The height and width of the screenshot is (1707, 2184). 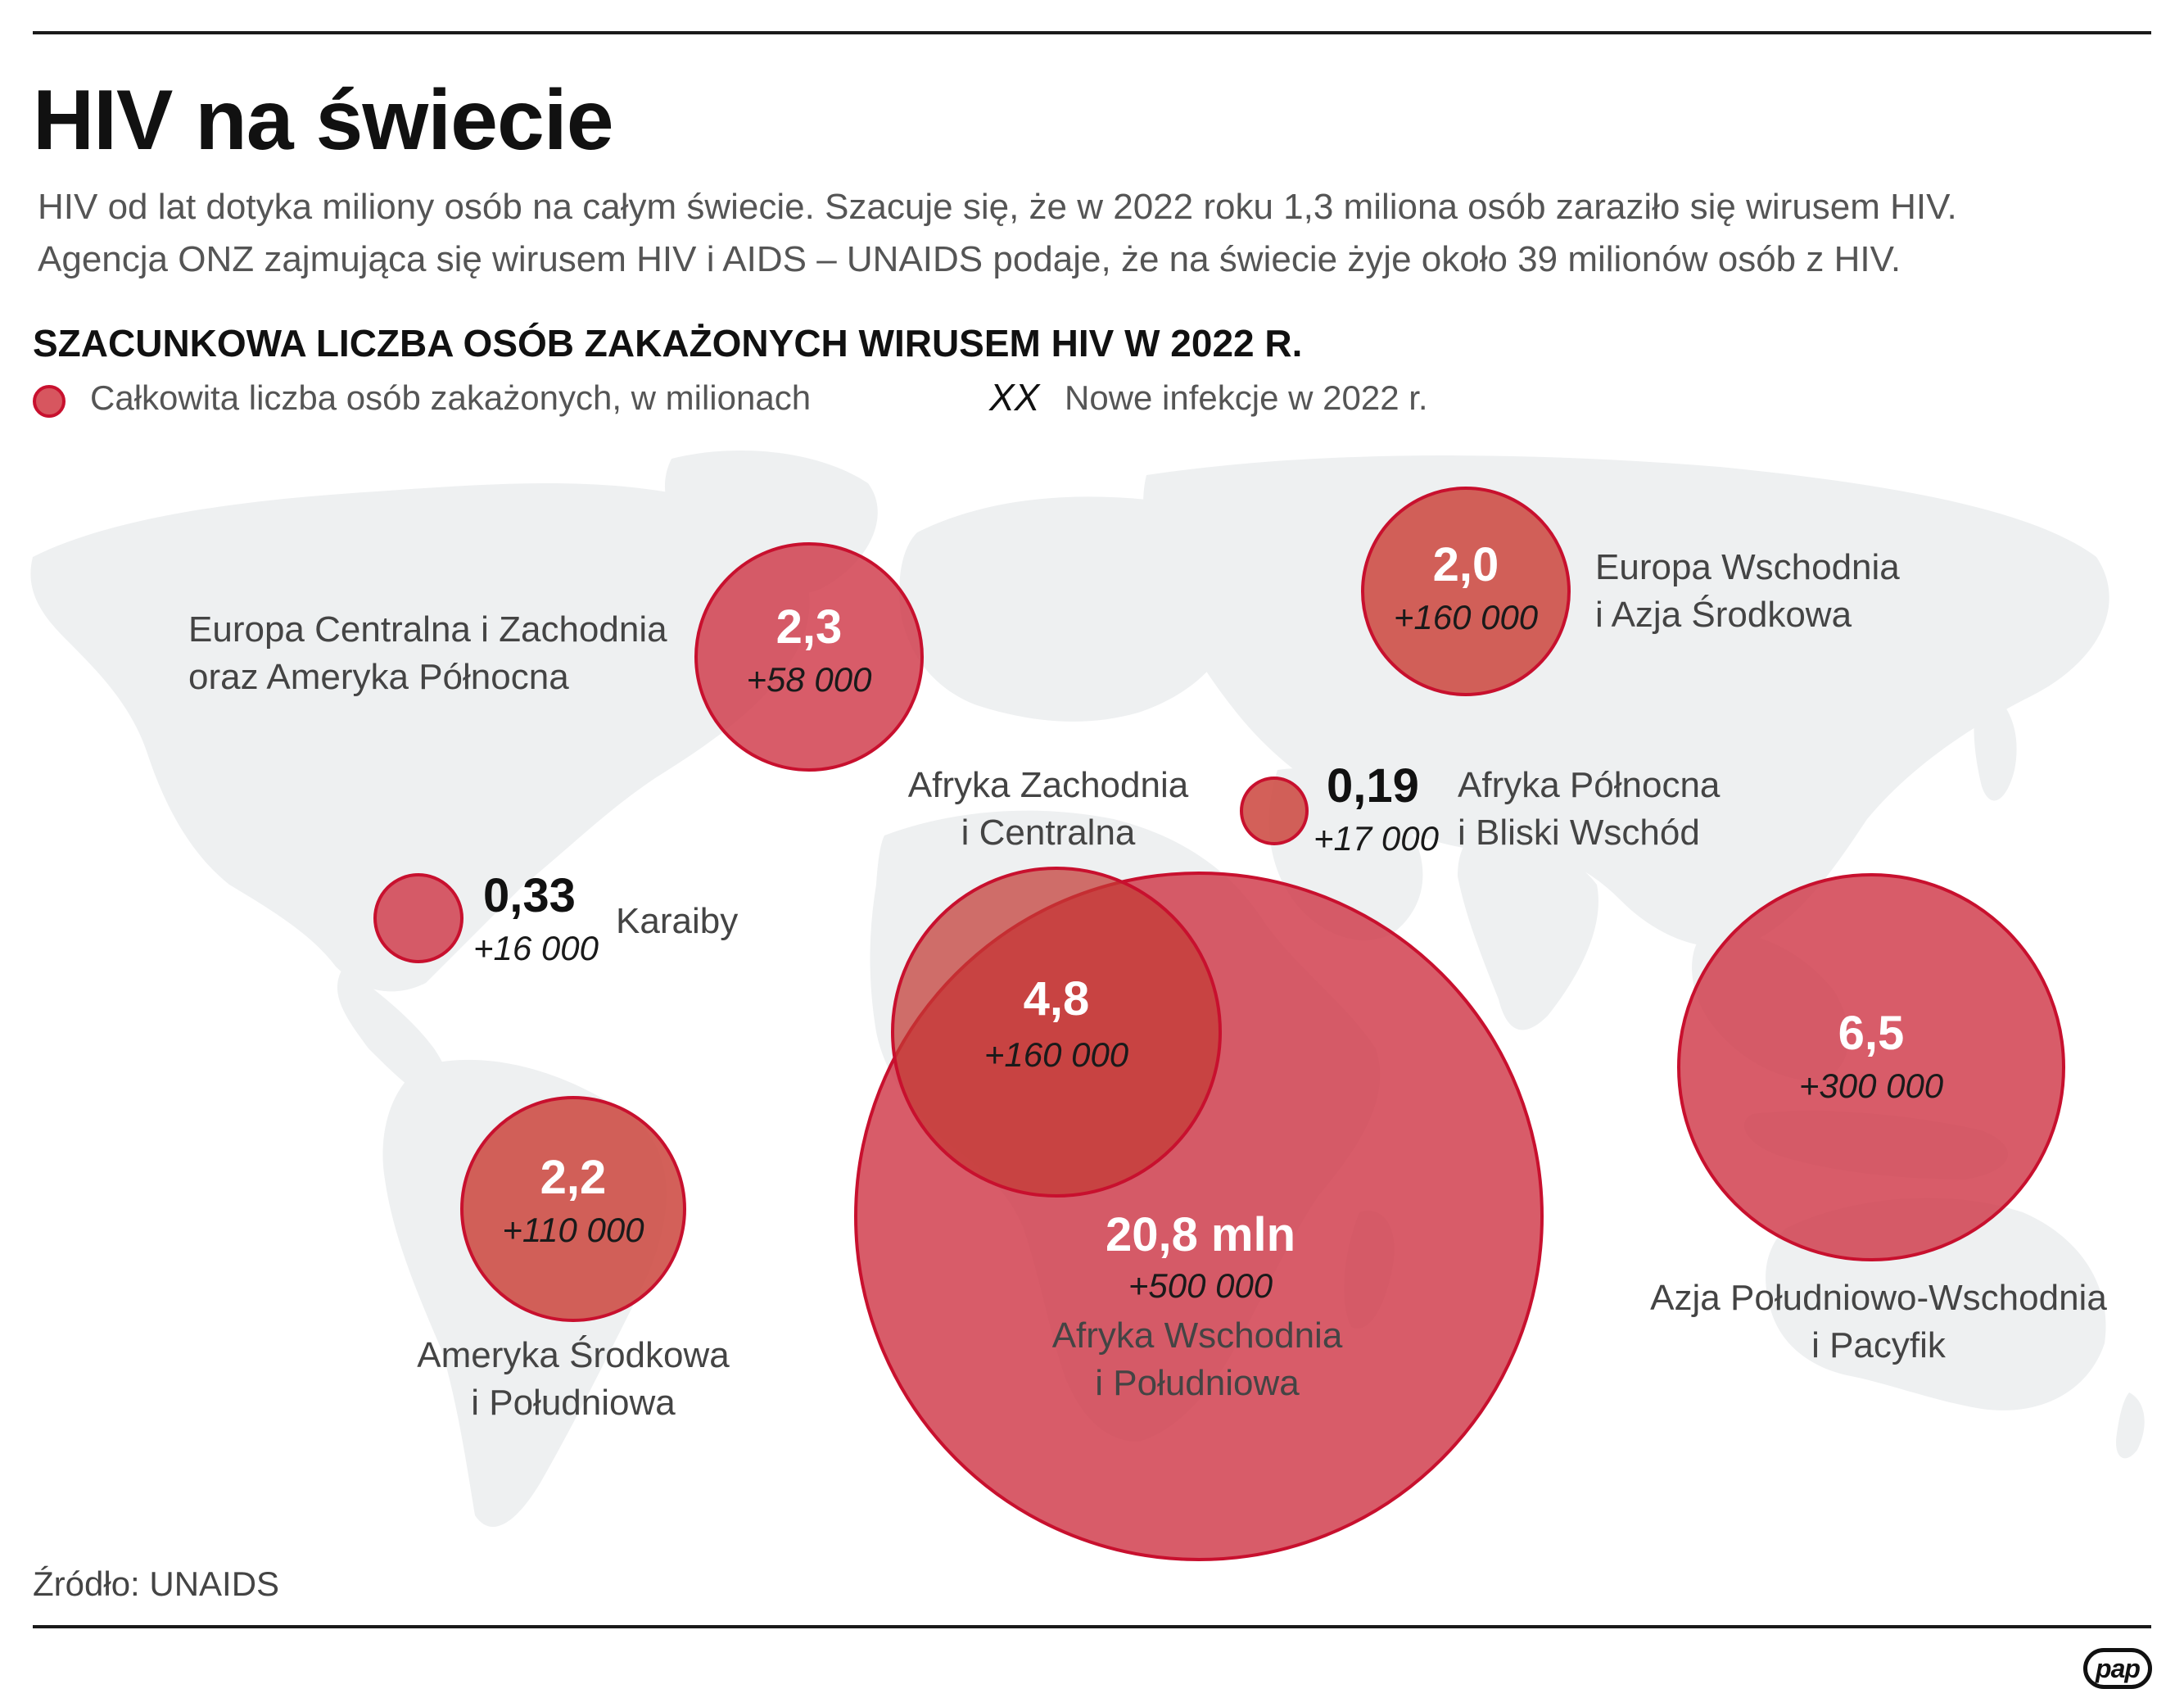 I want to click on bottom-rule, so click(x=1092, y=1627).